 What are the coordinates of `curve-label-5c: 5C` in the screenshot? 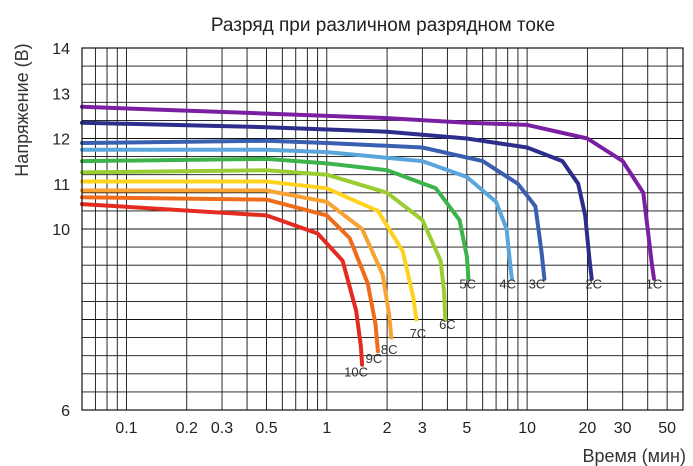 It's located at (467, 283).